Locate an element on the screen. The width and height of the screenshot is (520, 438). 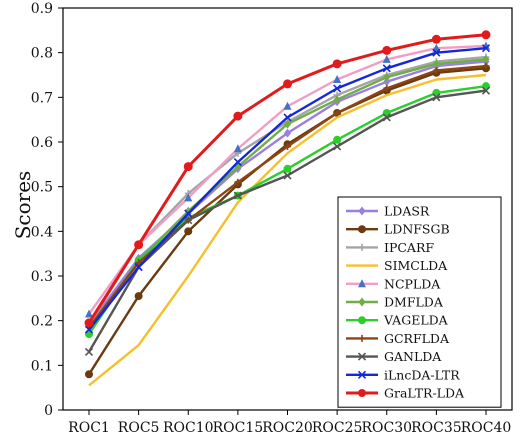
legend-label: LDASR is located at coordinates (407, 211).